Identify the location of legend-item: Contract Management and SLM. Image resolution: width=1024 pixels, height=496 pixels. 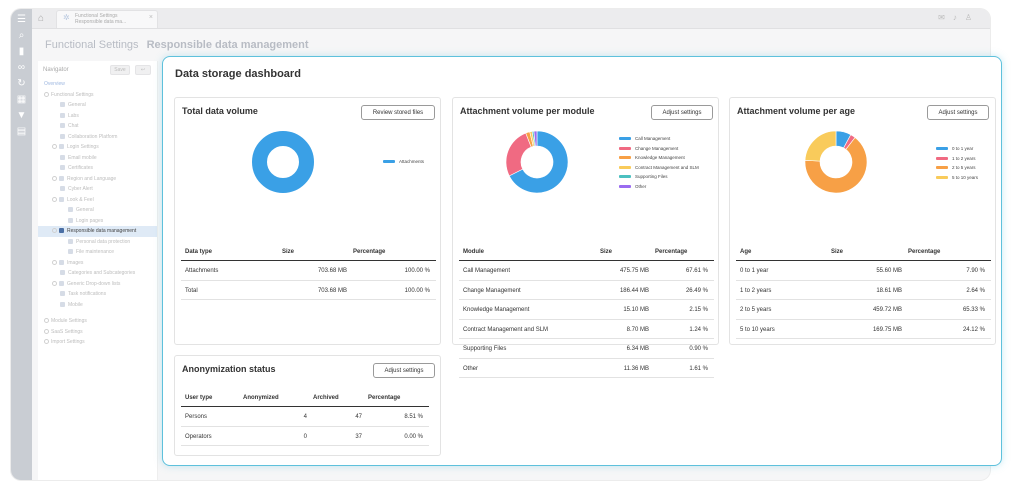
(659, 168).